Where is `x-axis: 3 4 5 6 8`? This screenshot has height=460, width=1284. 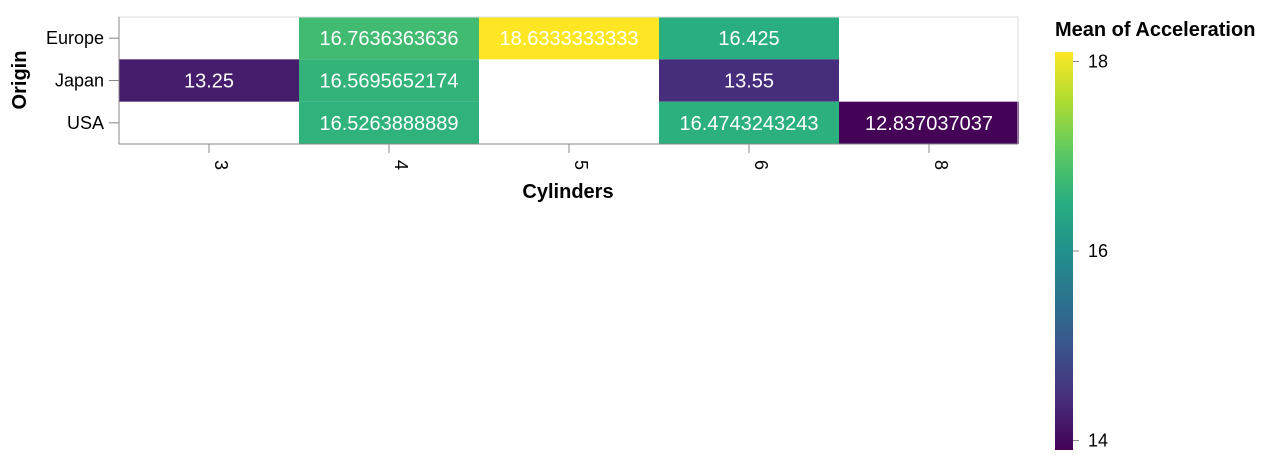 x-axis: 3 4 5 6 8 is located at coordinates (568, 157).